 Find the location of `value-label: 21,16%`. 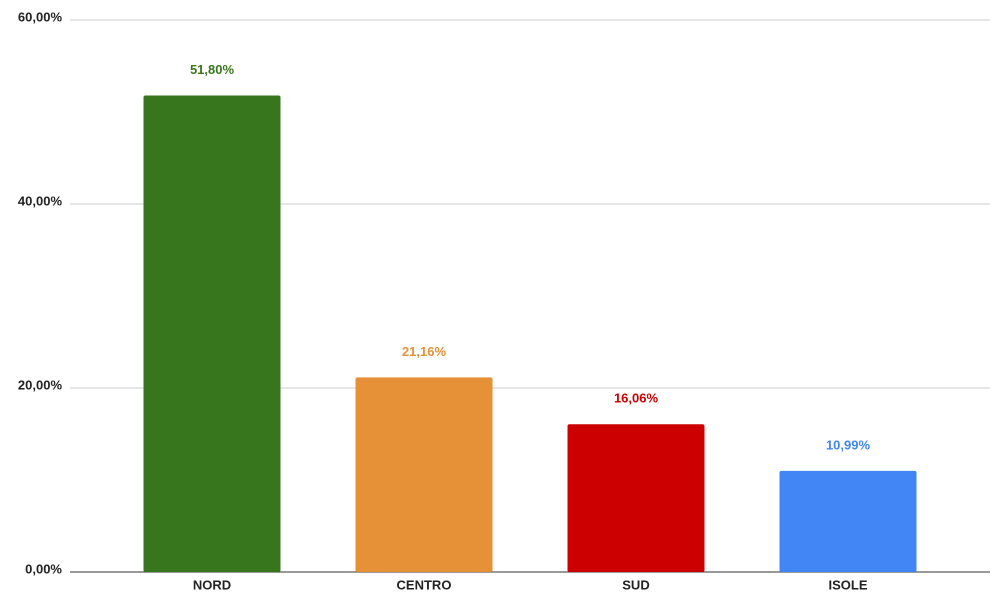

value-label: 21,16% is located at coordinates (424, 351).